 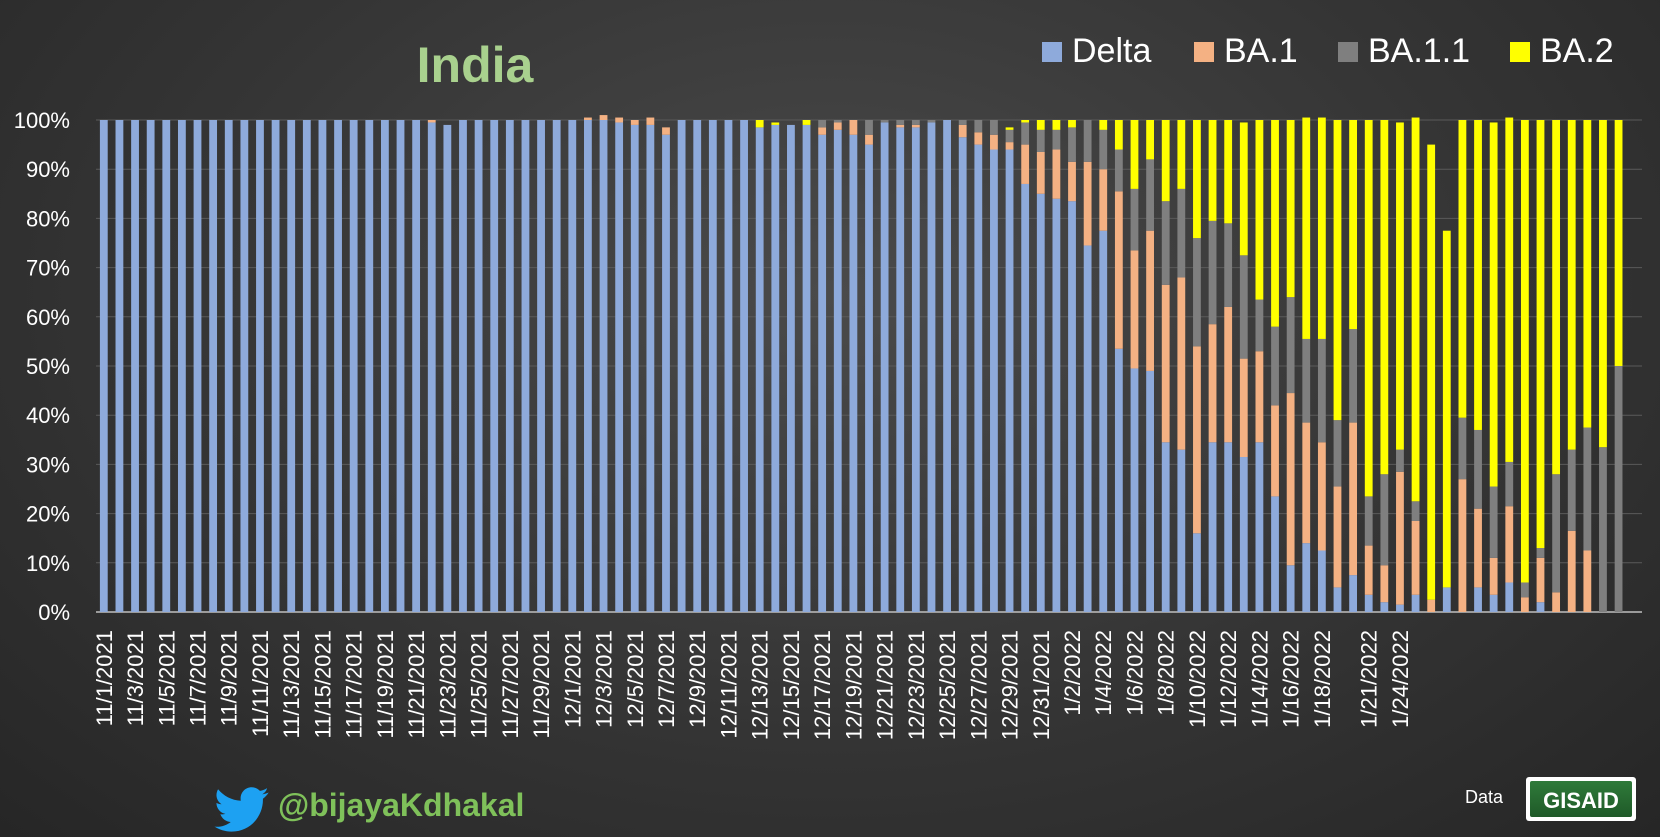 What do you see at coordinates (104, 678) in the screenshot?
I see `x-tick-label: 11/1/2021` at bounding box center [104, 678].